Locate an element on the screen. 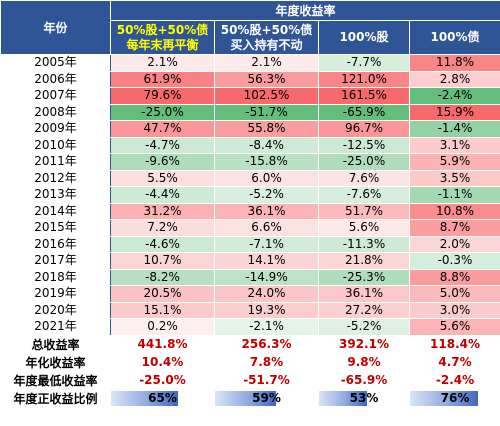 Image resolution: width=500 pixels, height=426 pixels. return-cell: 15.1% is located at coordinates (162, 310).